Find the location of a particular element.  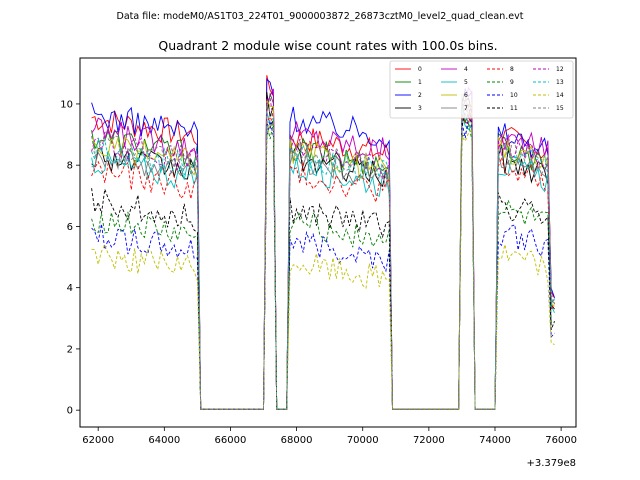

x-tick-label: 66000 is located at coordinates (231, 440).